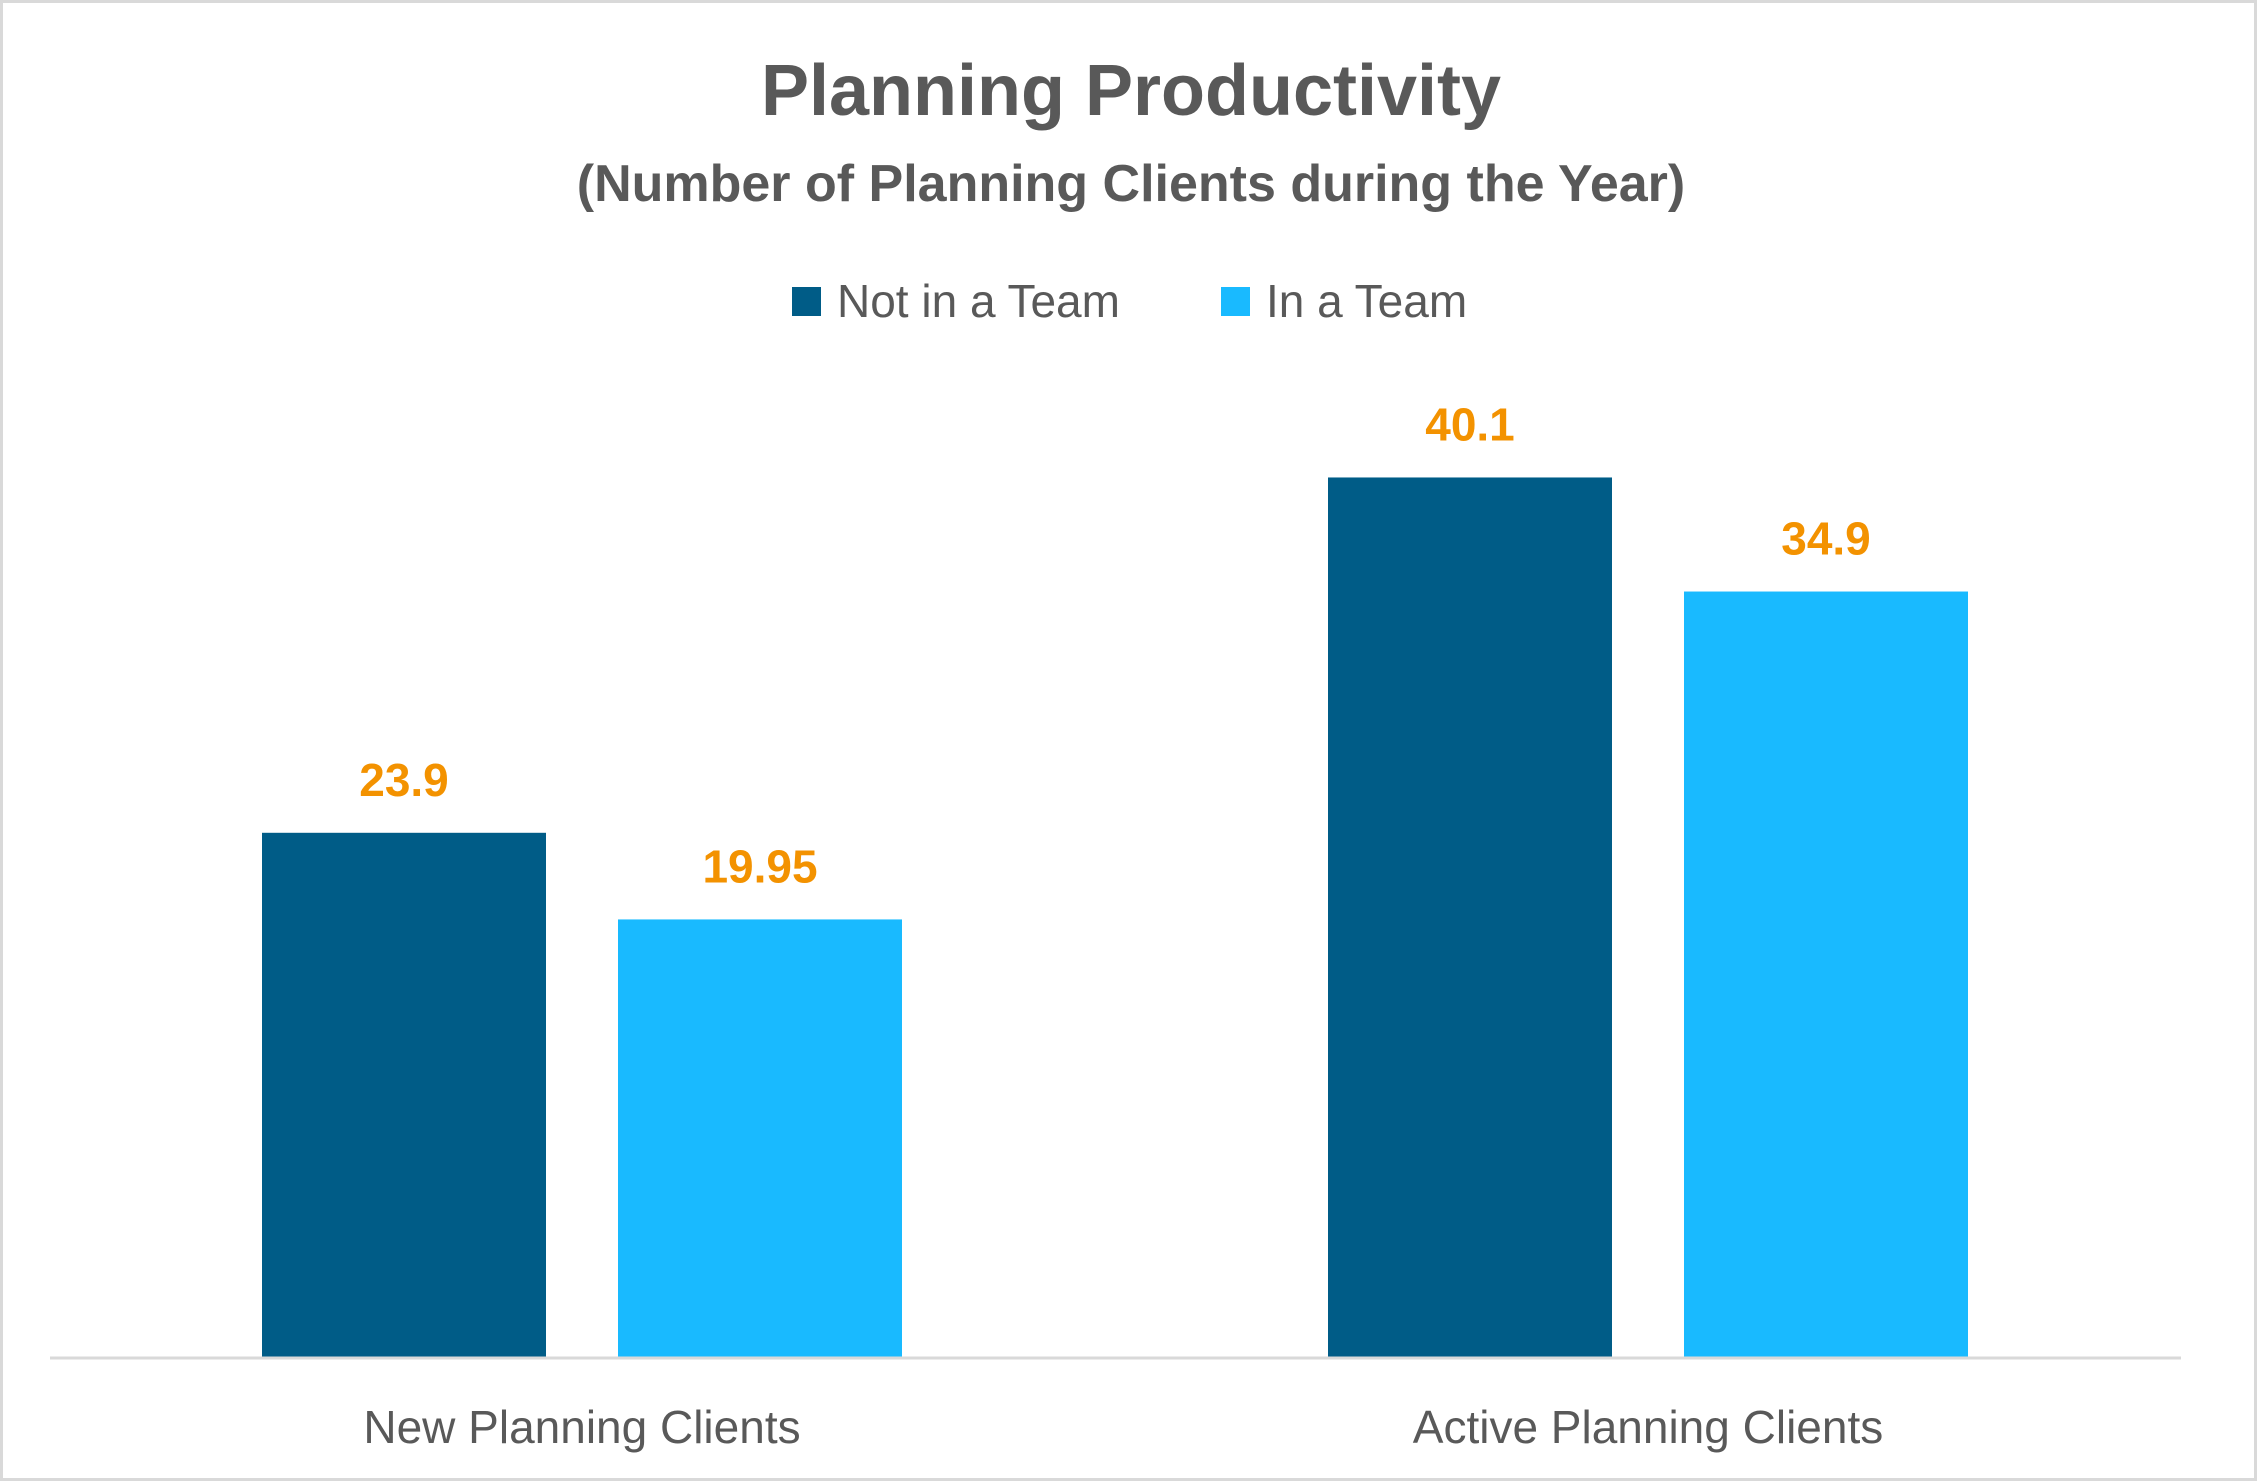 The height and width of the screenshot is (1481, 2257). What do you see at coordinates (1648, 1427) in the screenshot?
I see `x-tick-label: Active Planning Clients` at bounding box center [1648, 1427].